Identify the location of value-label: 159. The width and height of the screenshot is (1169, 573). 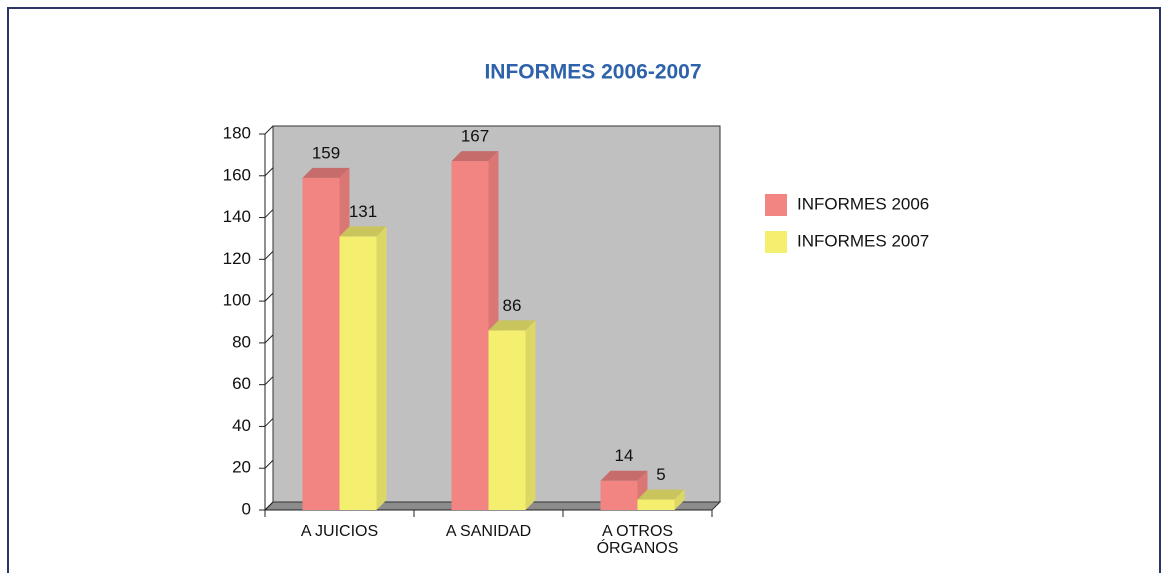
(326, 152).